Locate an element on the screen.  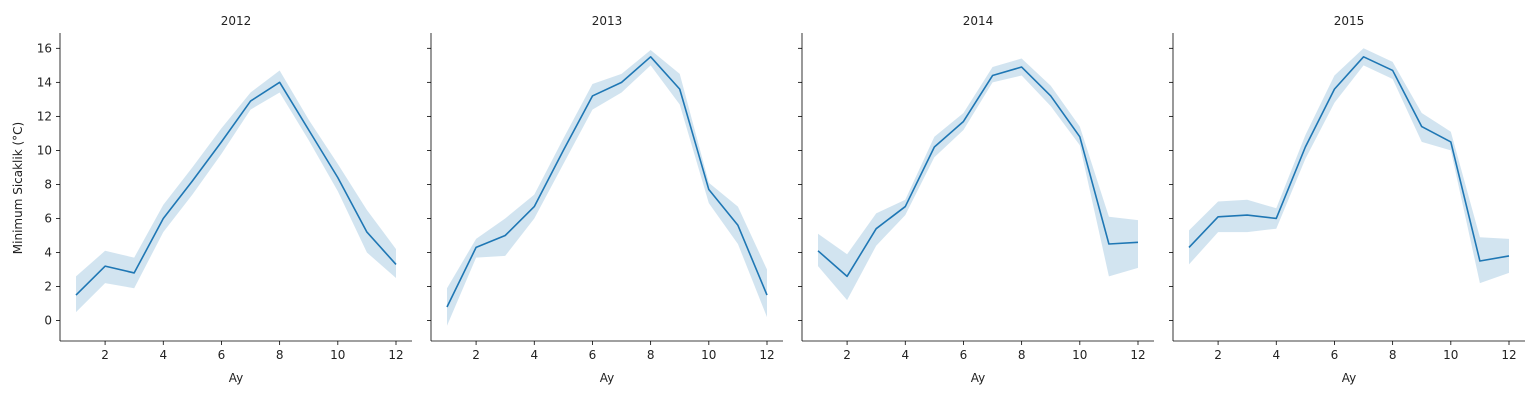
y-tick-label: 8 is located at coordinates (48, 184).